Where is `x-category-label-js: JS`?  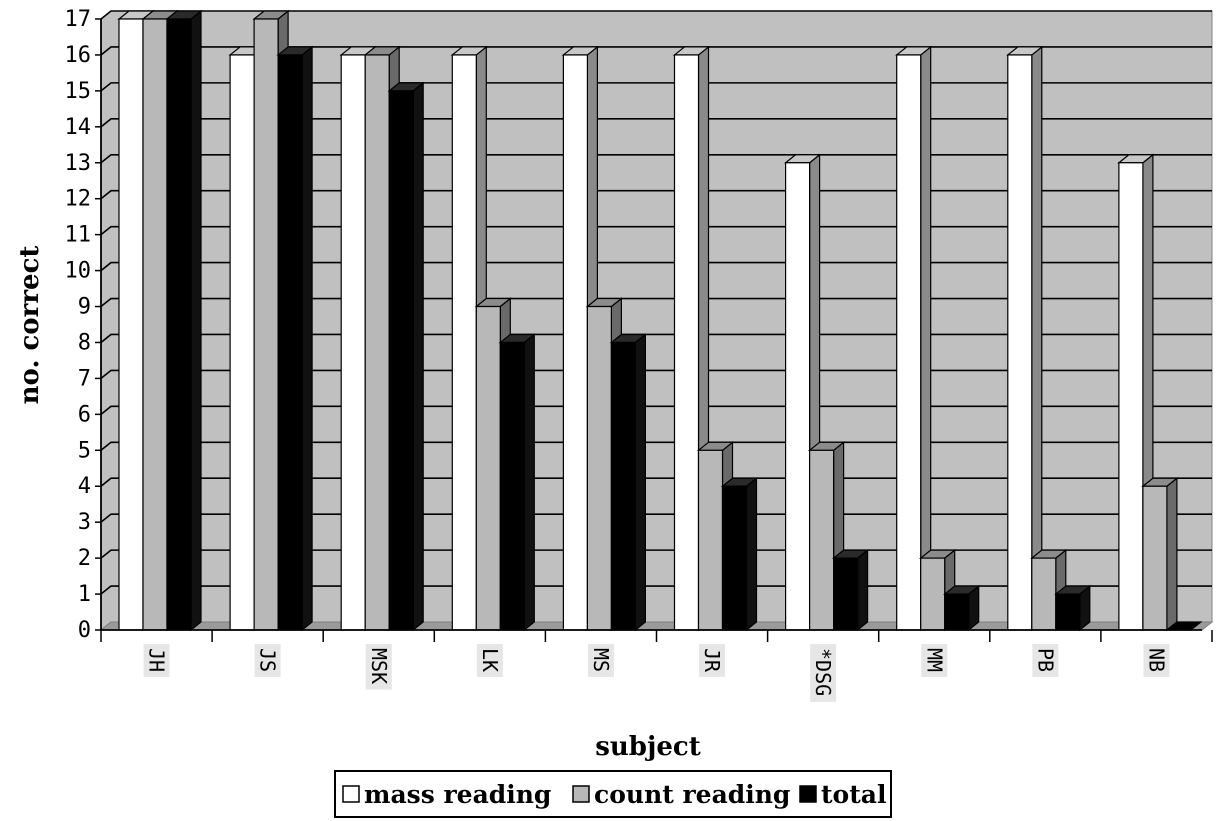 x-category-label-js: JS is located at coordinates (267, 660).